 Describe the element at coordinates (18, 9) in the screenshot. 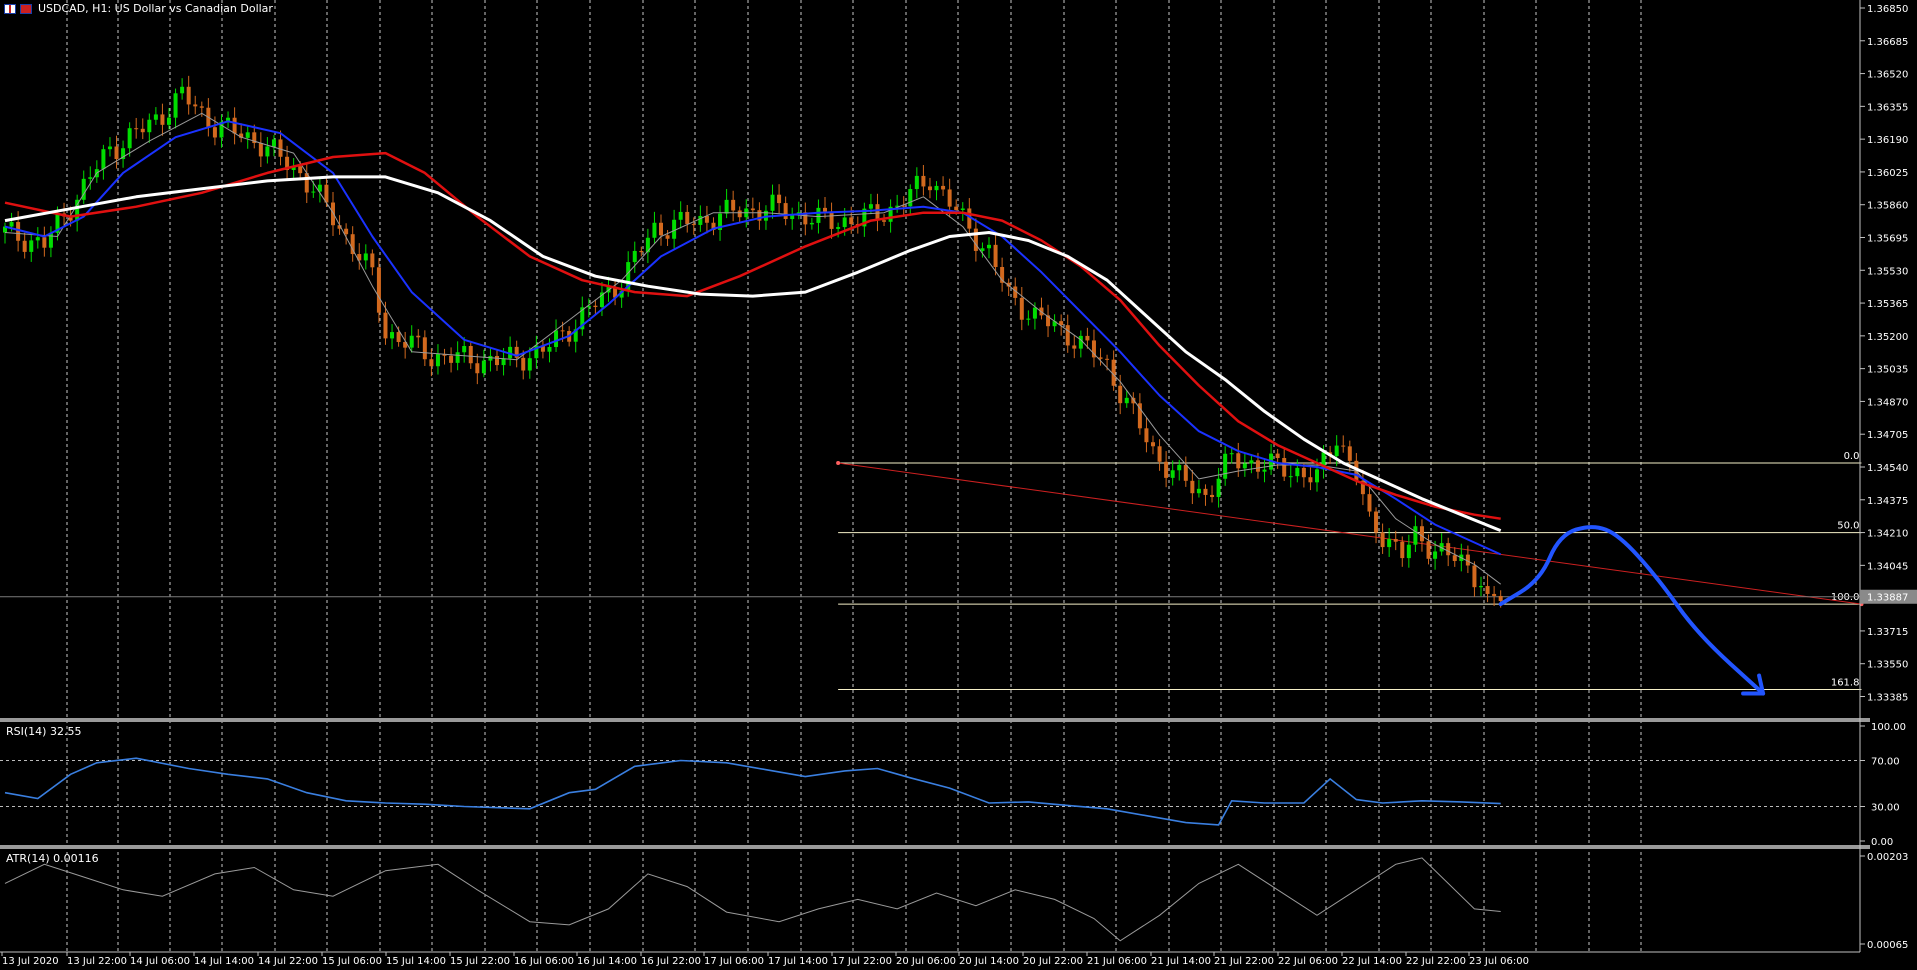

I see `symbol-flag-icon` at that location.